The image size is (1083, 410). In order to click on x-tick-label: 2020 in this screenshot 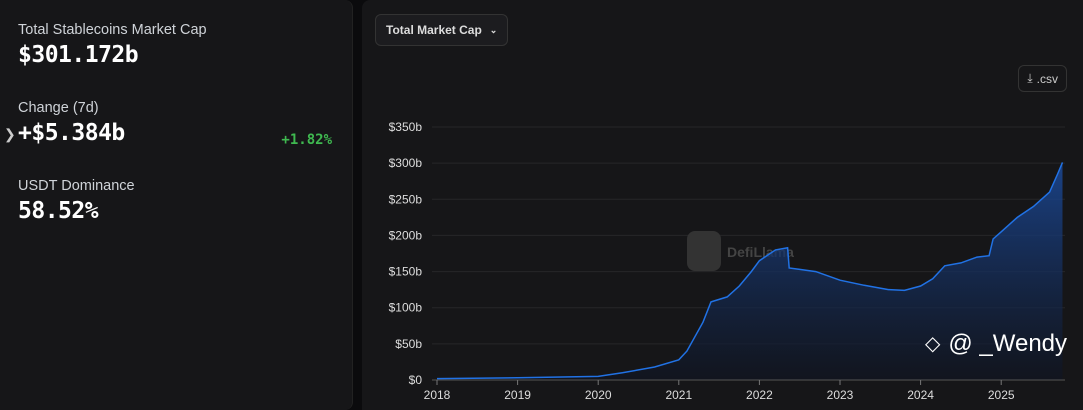, I will do `click(598, 395)`.